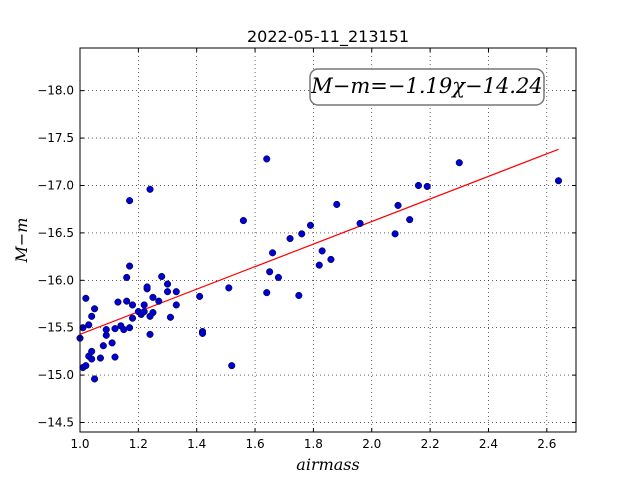 Image resolution: width=640 pixels, height=480 pixels. What do you see at coordinates (488, 444) in the screenshot?
I see `x-tick-label: 2.4` at bounding box center [488, 444].